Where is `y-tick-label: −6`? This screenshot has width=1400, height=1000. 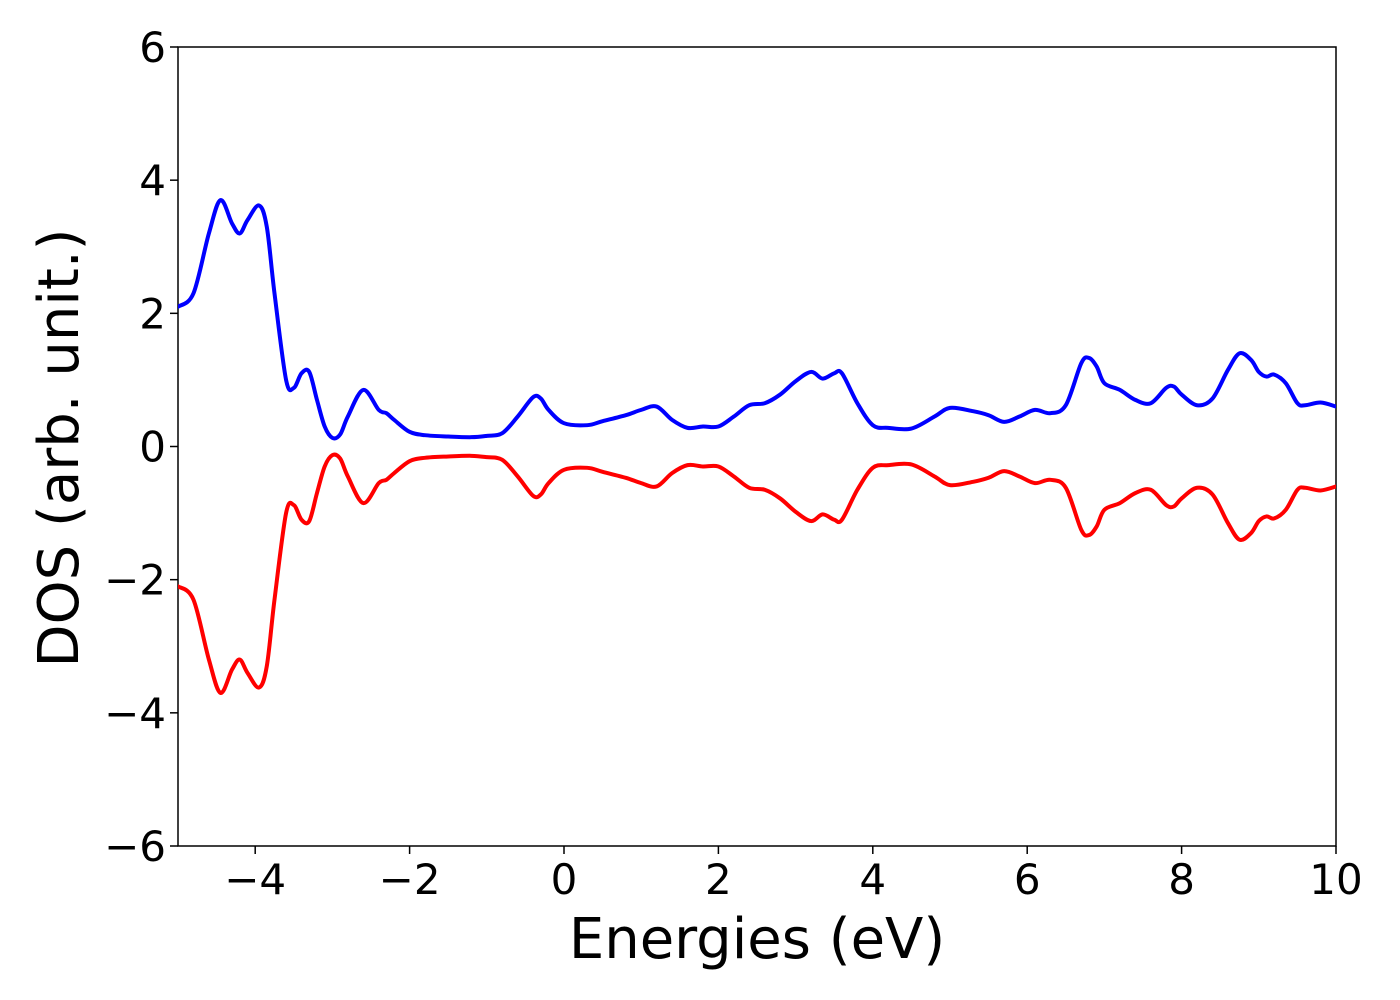
y-tick-label: −6 is located at coordinates (135, 846).